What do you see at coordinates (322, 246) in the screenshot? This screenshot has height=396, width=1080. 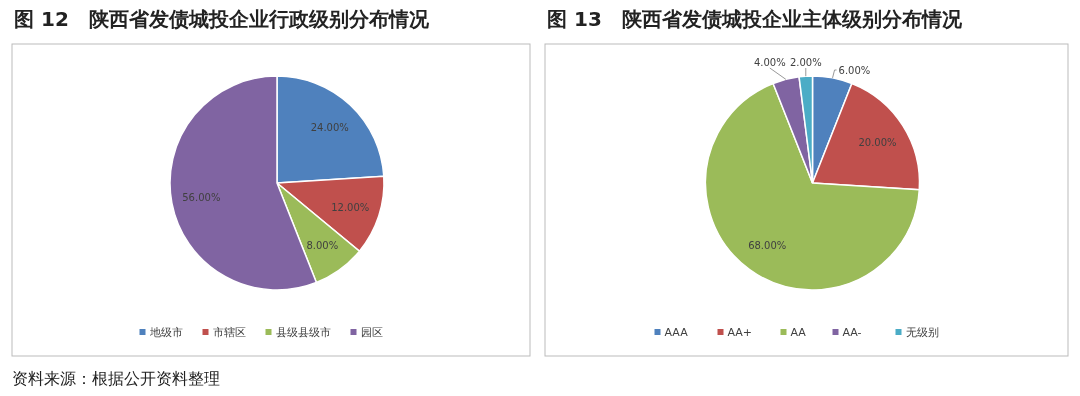 I see `data-label: 8.00%` at bounding box center [322, 246].